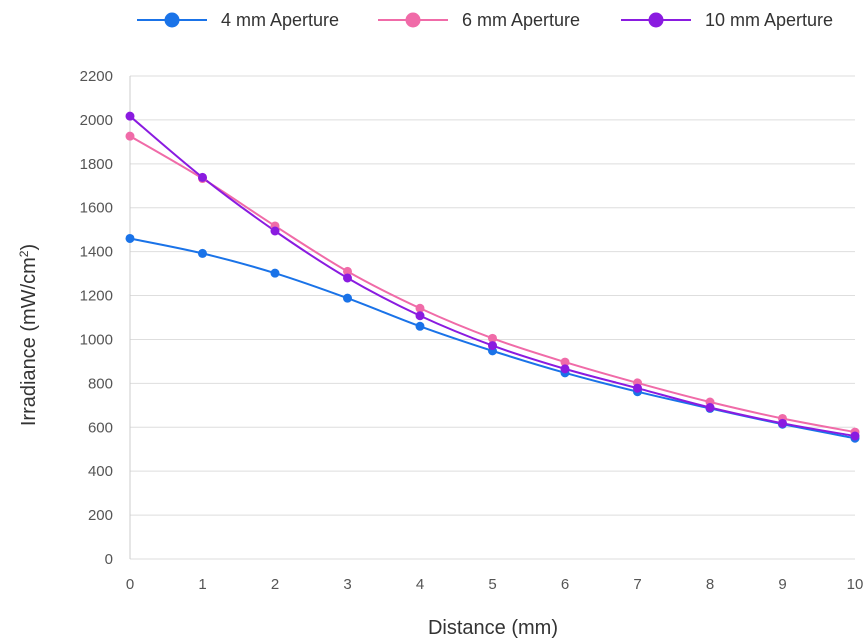 The image size is (867, 644). What do you see at coordinates (521, 20) in the screenshot?
I see `legend-label-series-2: 6 mm Aperture` at bounding box center [521, 20].